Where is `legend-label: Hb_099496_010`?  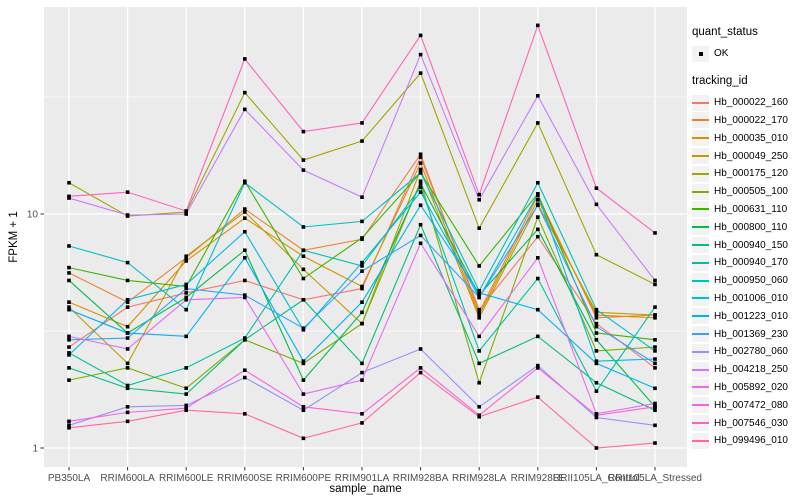
legend-label: Hb_099496_010 is located at coordinates (751, 441).